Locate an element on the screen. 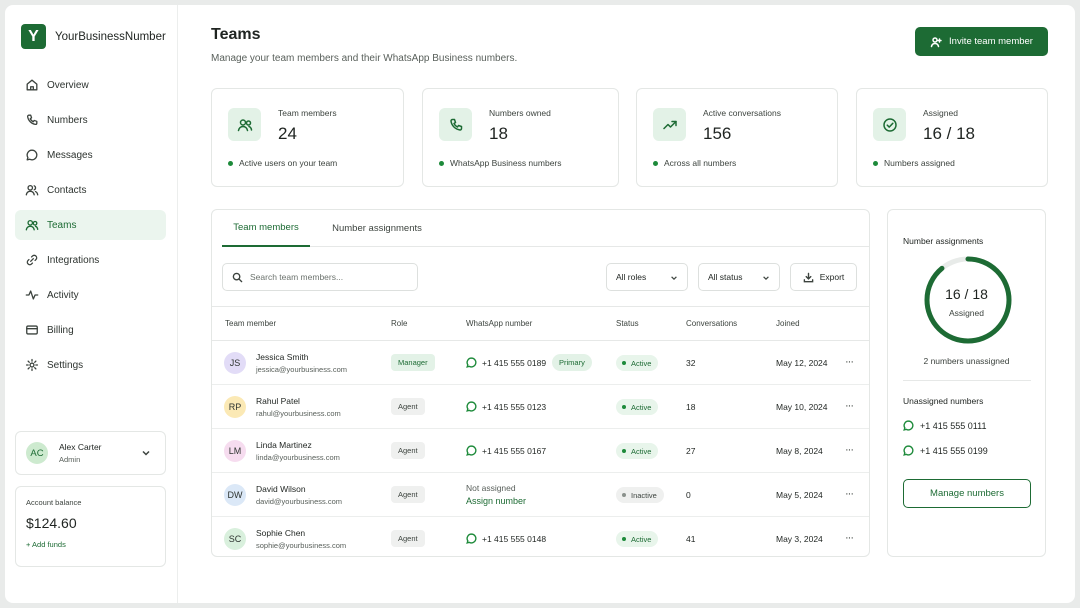 This screenshot has width=1080, height=608. conversations-count: 27 is located at coordinates (691, 451).